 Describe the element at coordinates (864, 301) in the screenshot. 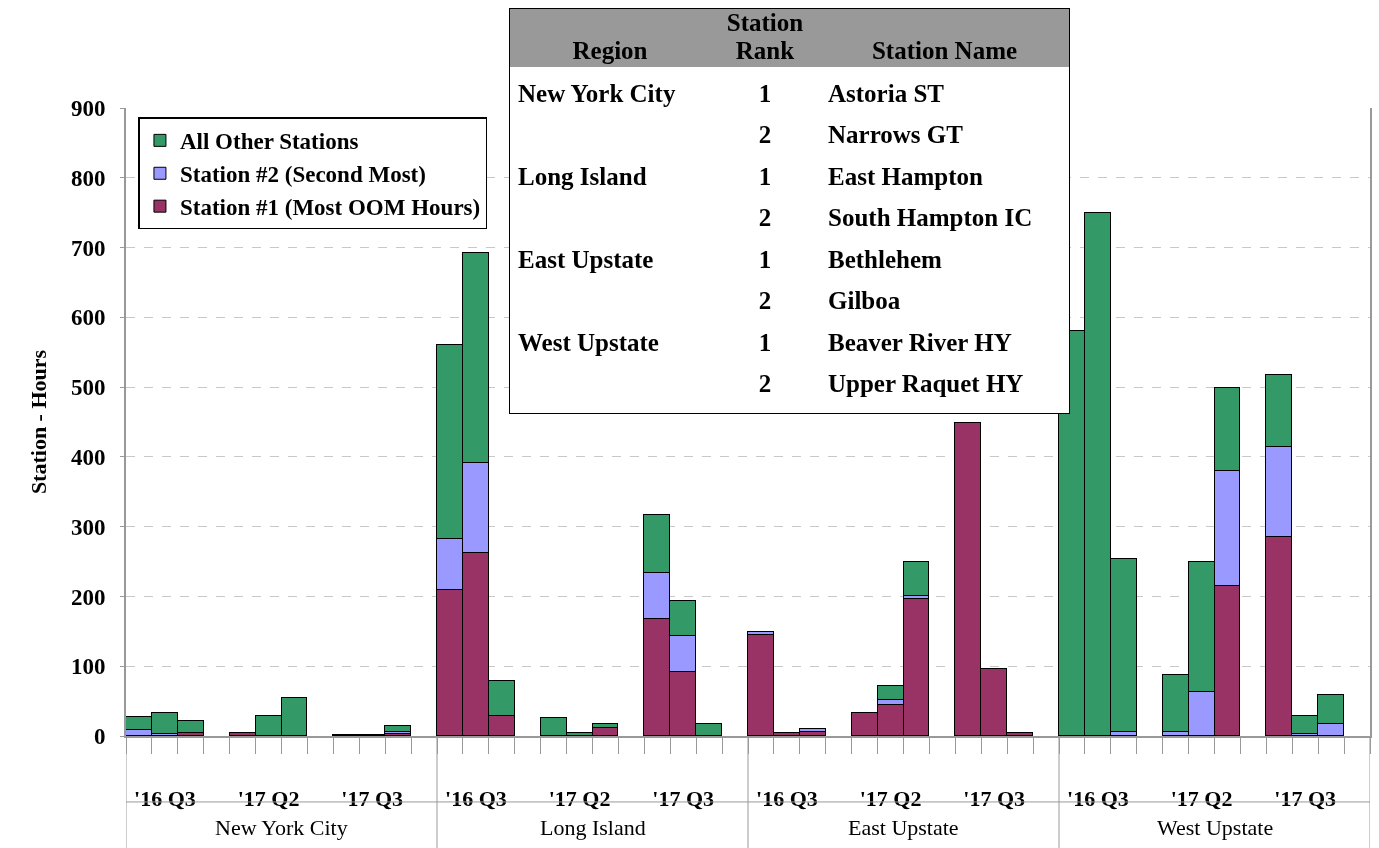

I see `annotation: Gilboa` at that location.